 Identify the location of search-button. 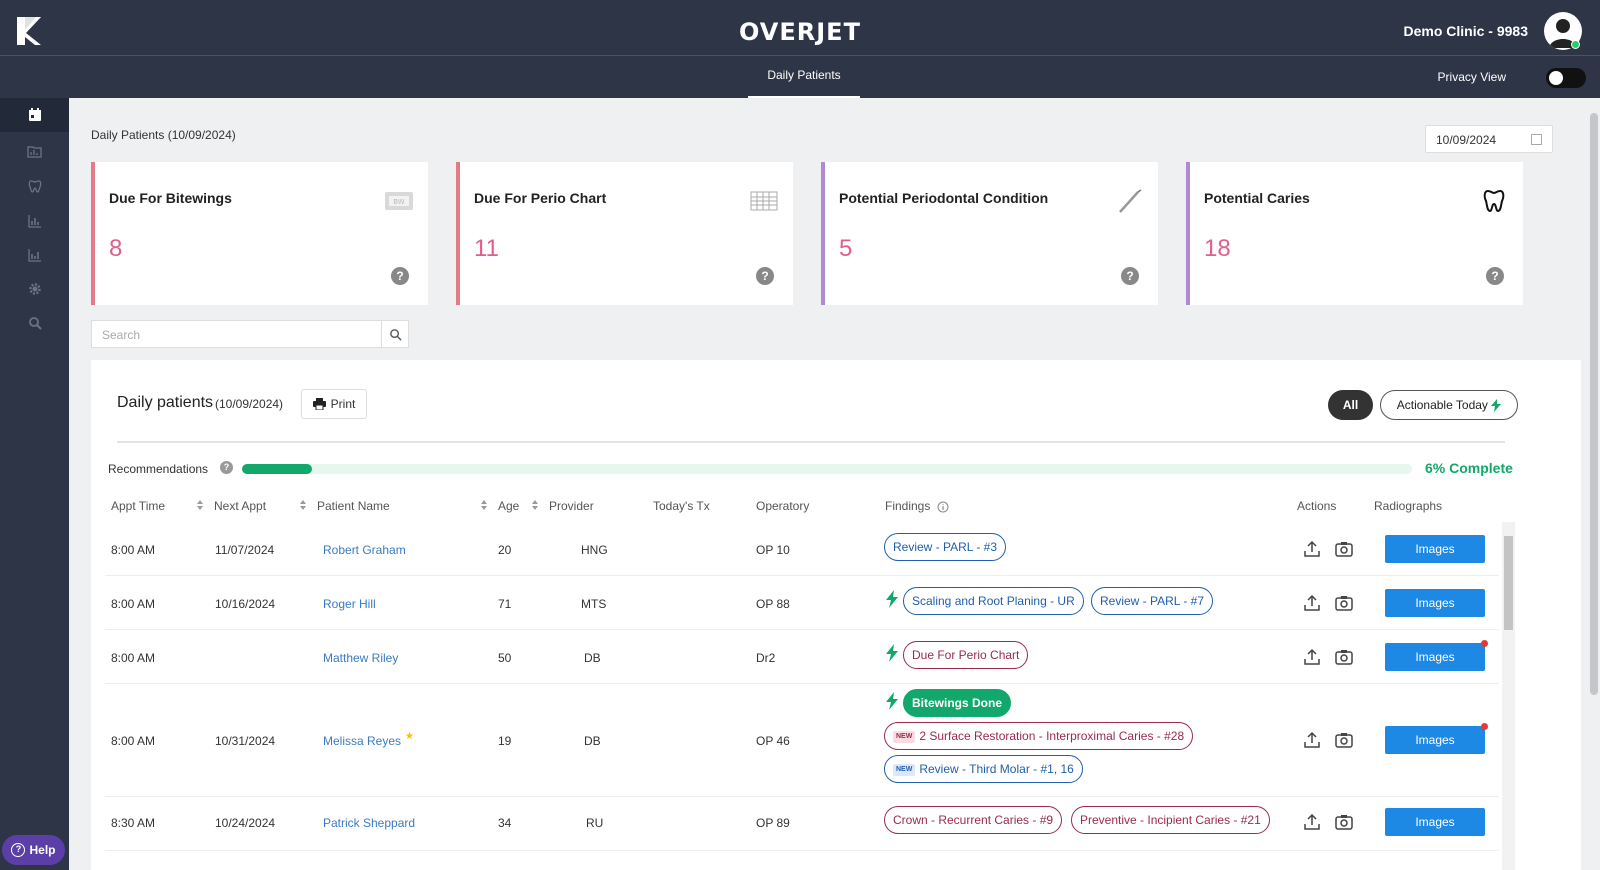
(395, 334).